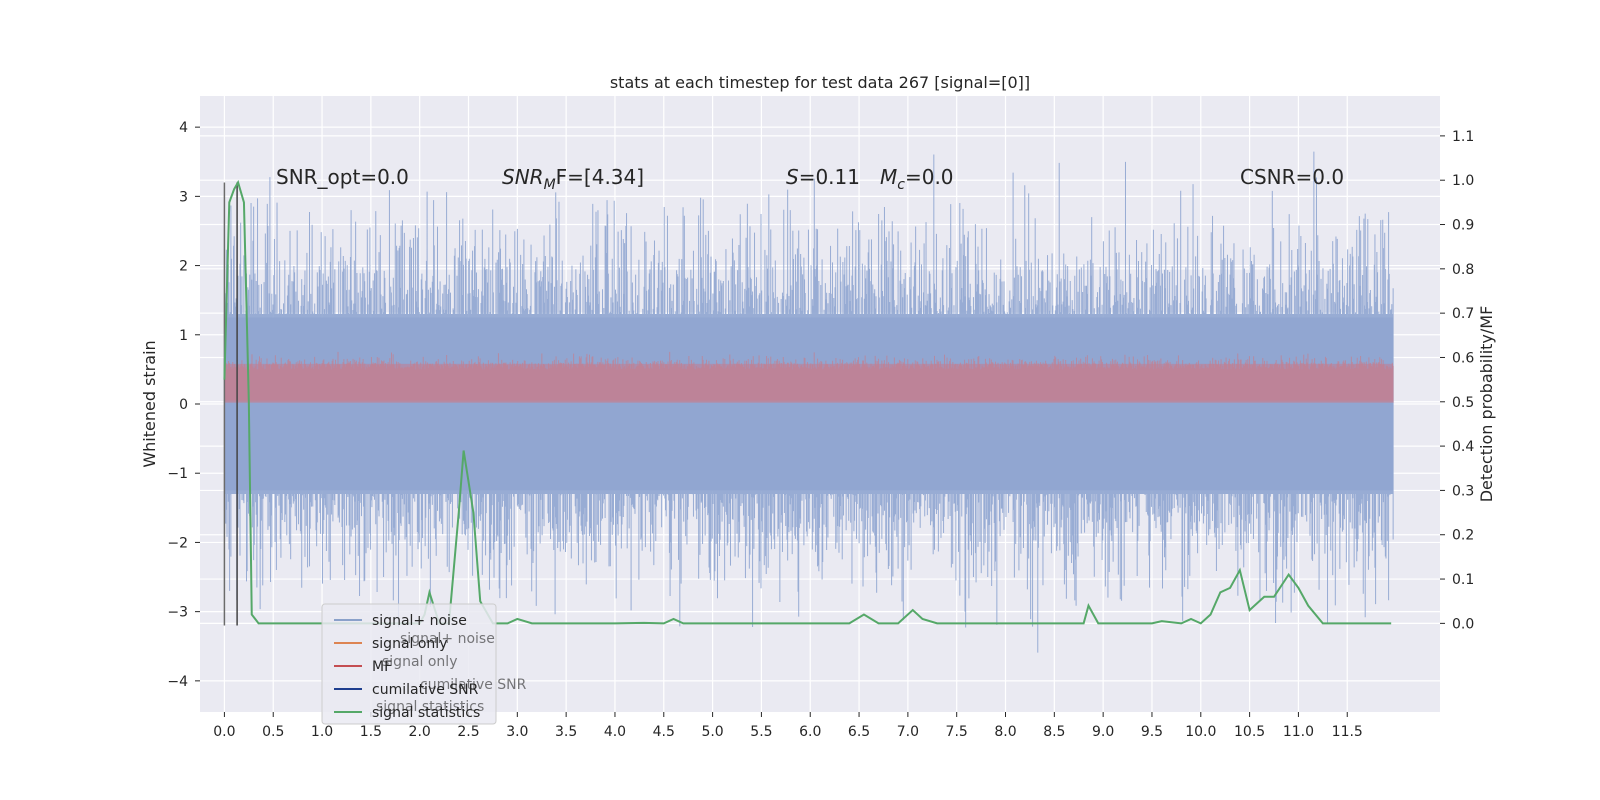 This screenshot has height=800, width=1600. Describe the element at coordinates (468, 732) in the screenshot. I see `x-tick-label: 2.5` at that location.